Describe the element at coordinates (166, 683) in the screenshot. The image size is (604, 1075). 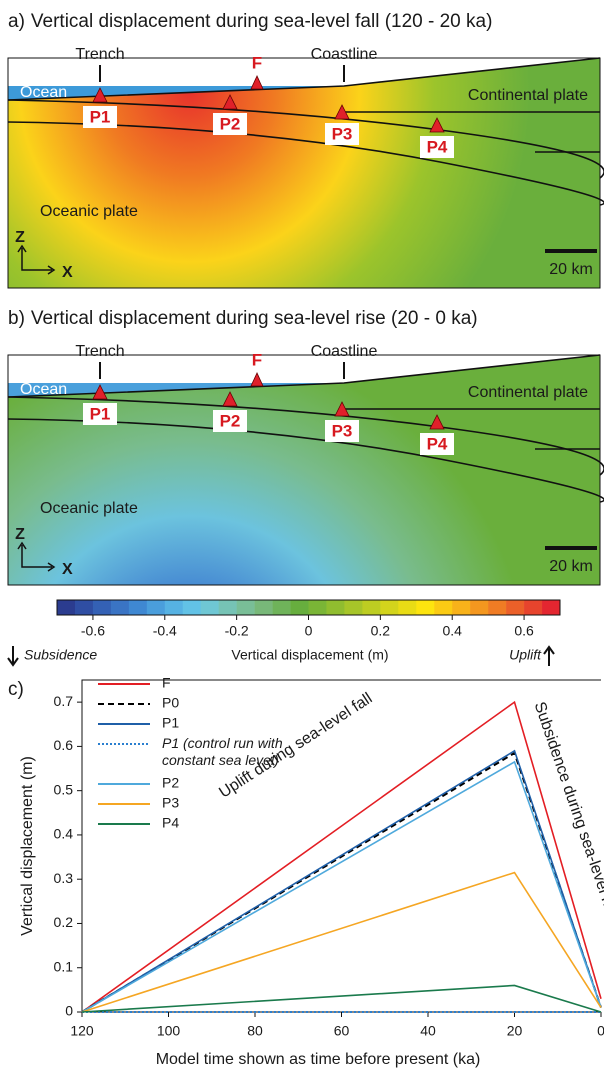
I see `legend-label: F` at that location.